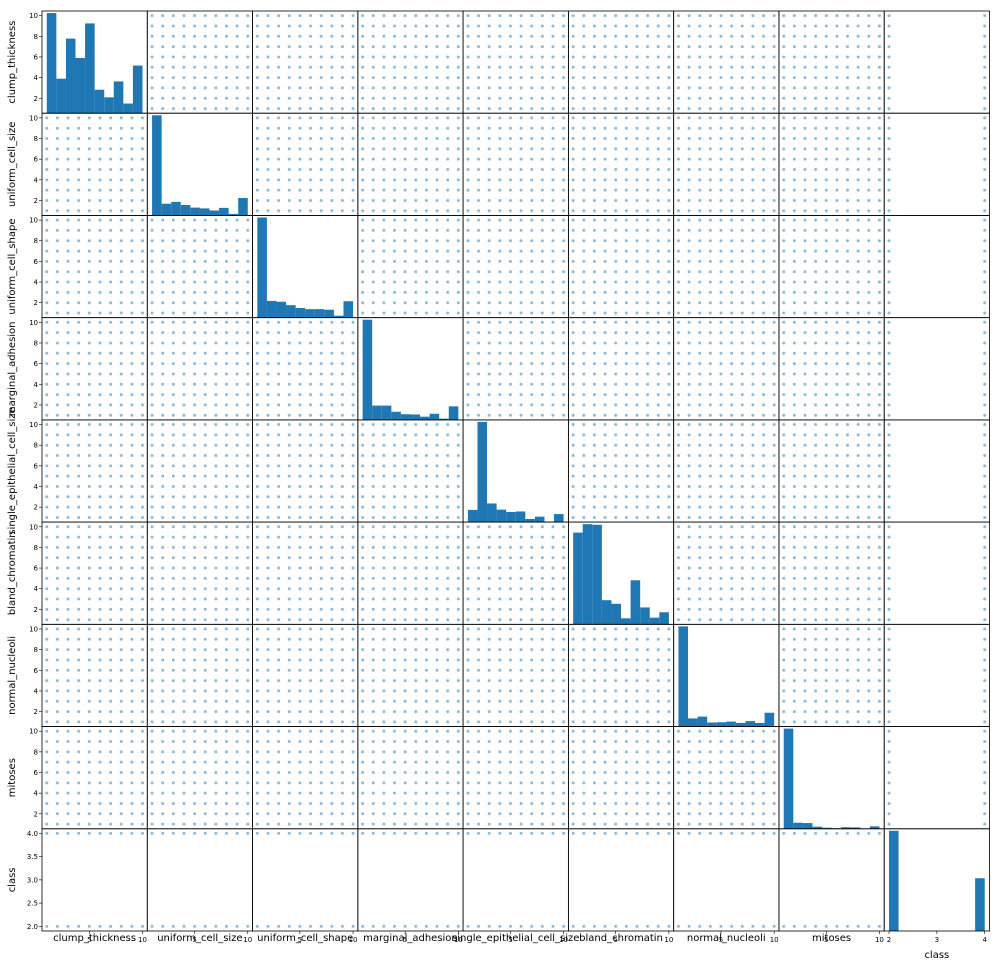  Describe the element at coordinates (444, 419) in the screenshot. I see `histogram-bar` at that location.